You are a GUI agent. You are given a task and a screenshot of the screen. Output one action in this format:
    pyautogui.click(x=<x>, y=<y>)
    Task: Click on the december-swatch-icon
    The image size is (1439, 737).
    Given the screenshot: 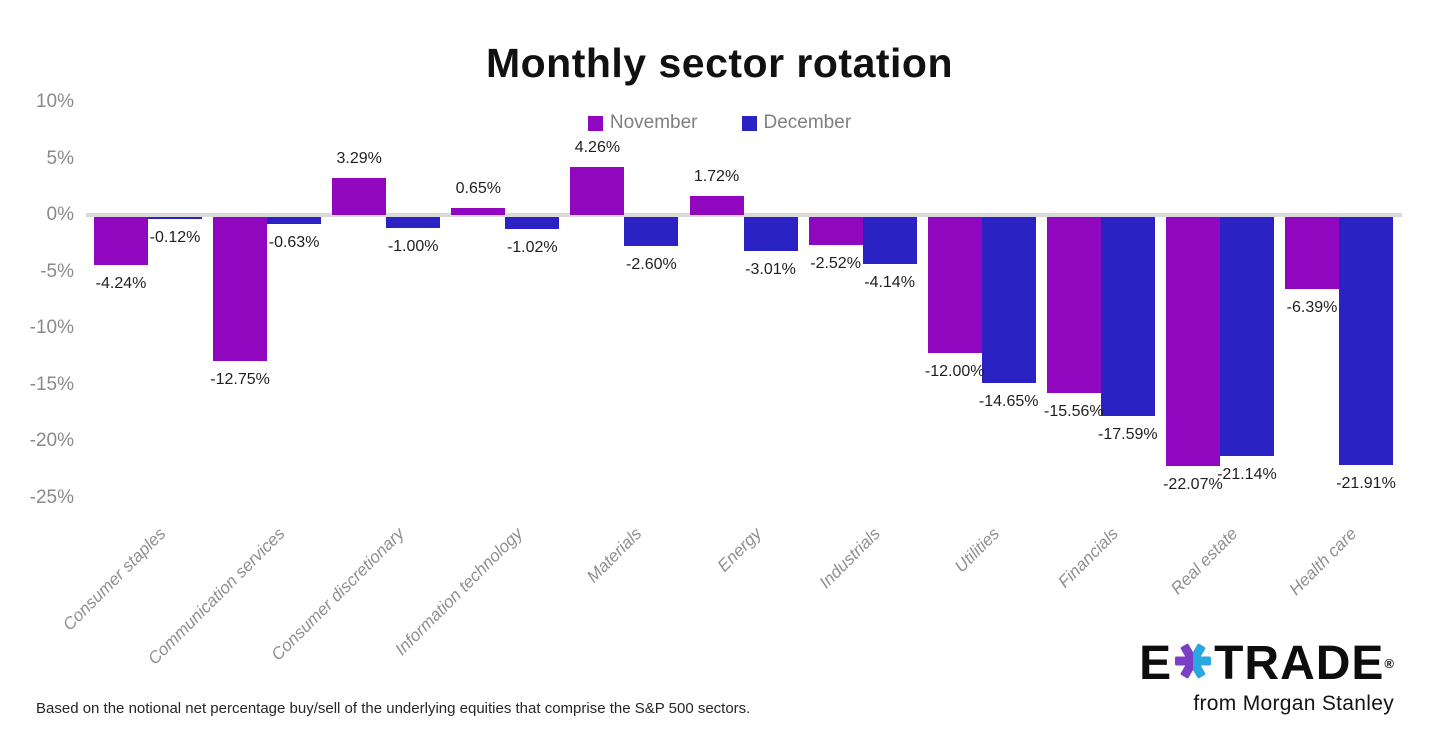 What is the action you would take?
    pyautogui.click(x=749, y=123)
    